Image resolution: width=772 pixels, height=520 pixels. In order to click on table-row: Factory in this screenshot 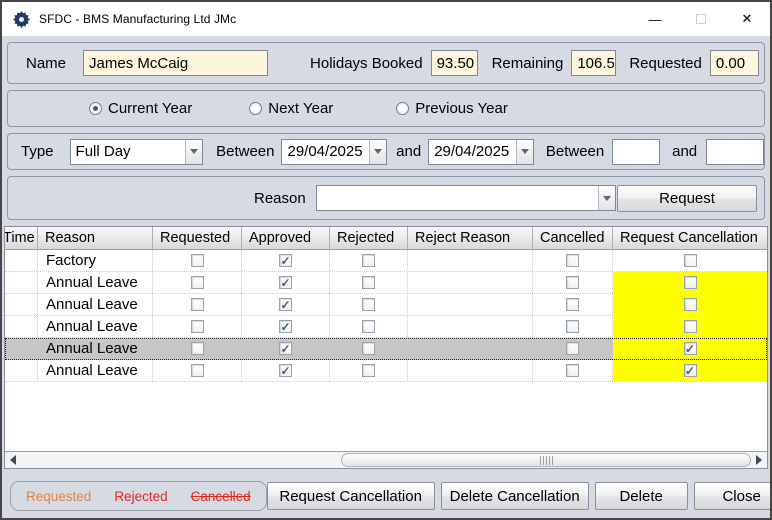, I will do `click(386, 261)`.